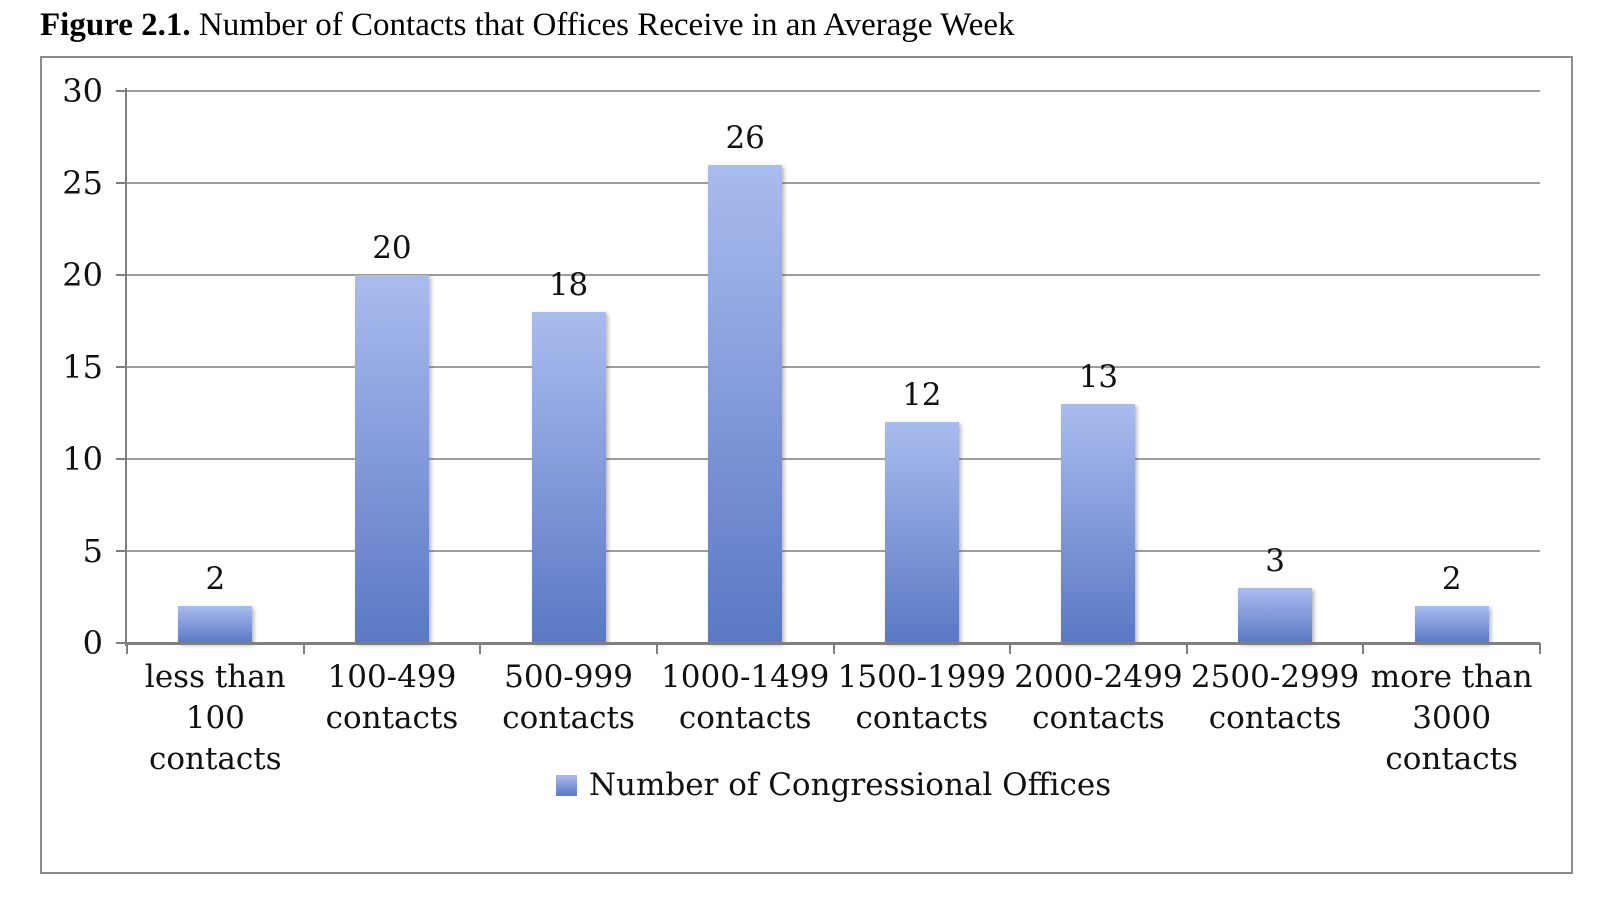  Describe the element at coordinates (745, 137) in the screenshot. I see `bar-value-label: 26` at that location.